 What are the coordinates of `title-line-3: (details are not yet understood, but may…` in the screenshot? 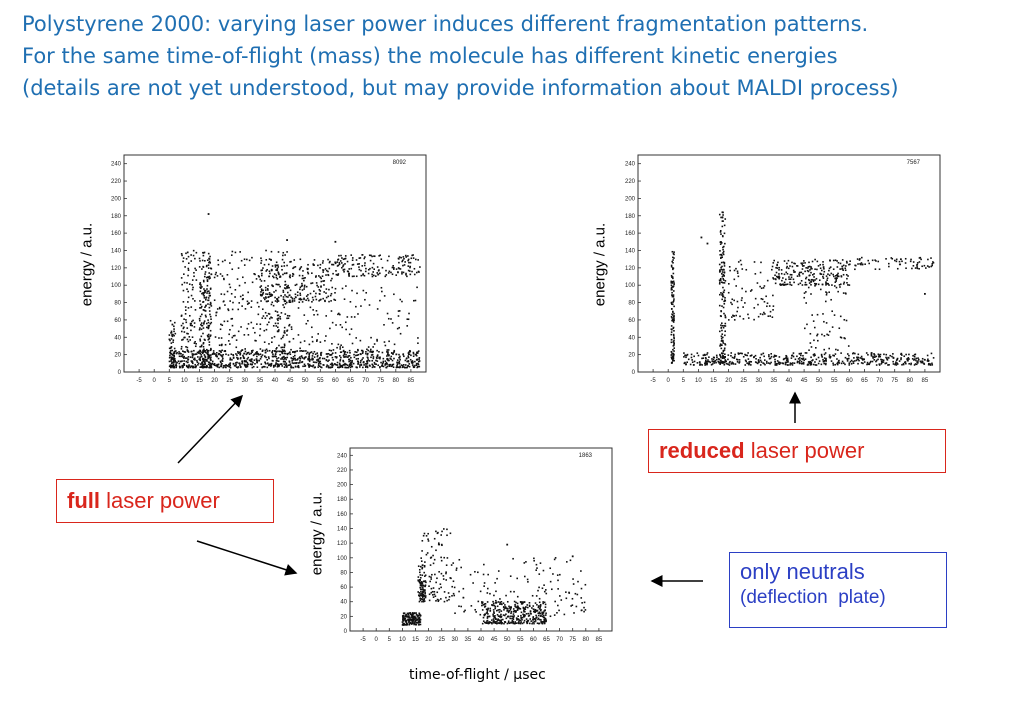 It's located at (460, 88).